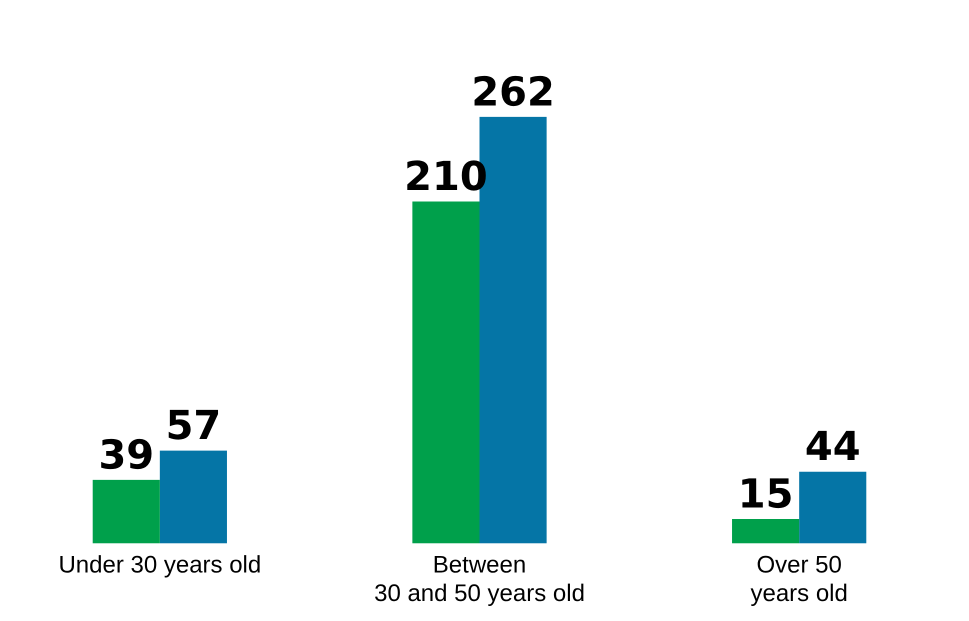 This screenshot has width=969, height=621. Describe the element at coordinates (799, 579) in the screenshot. I see `x-tick-label: Over 50 years old` at that location.